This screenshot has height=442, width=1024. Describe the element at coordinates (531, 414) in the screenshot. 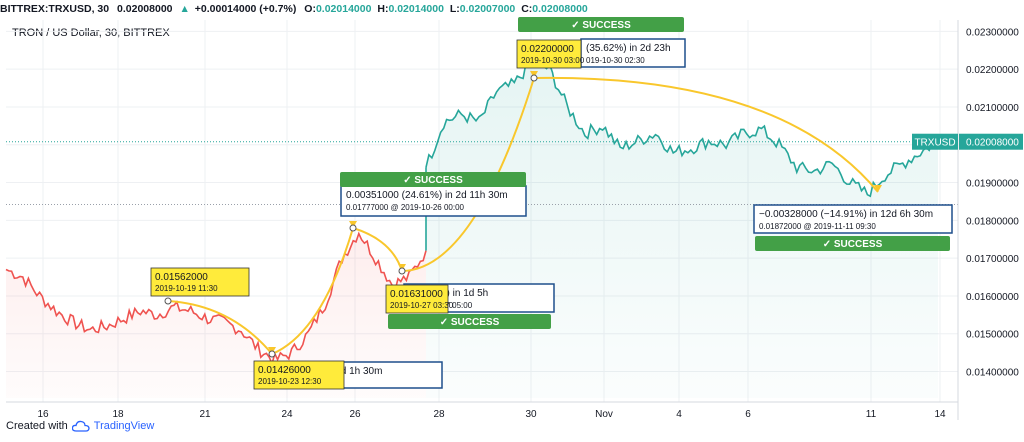

I see `x-tick-label: 30` at that location.